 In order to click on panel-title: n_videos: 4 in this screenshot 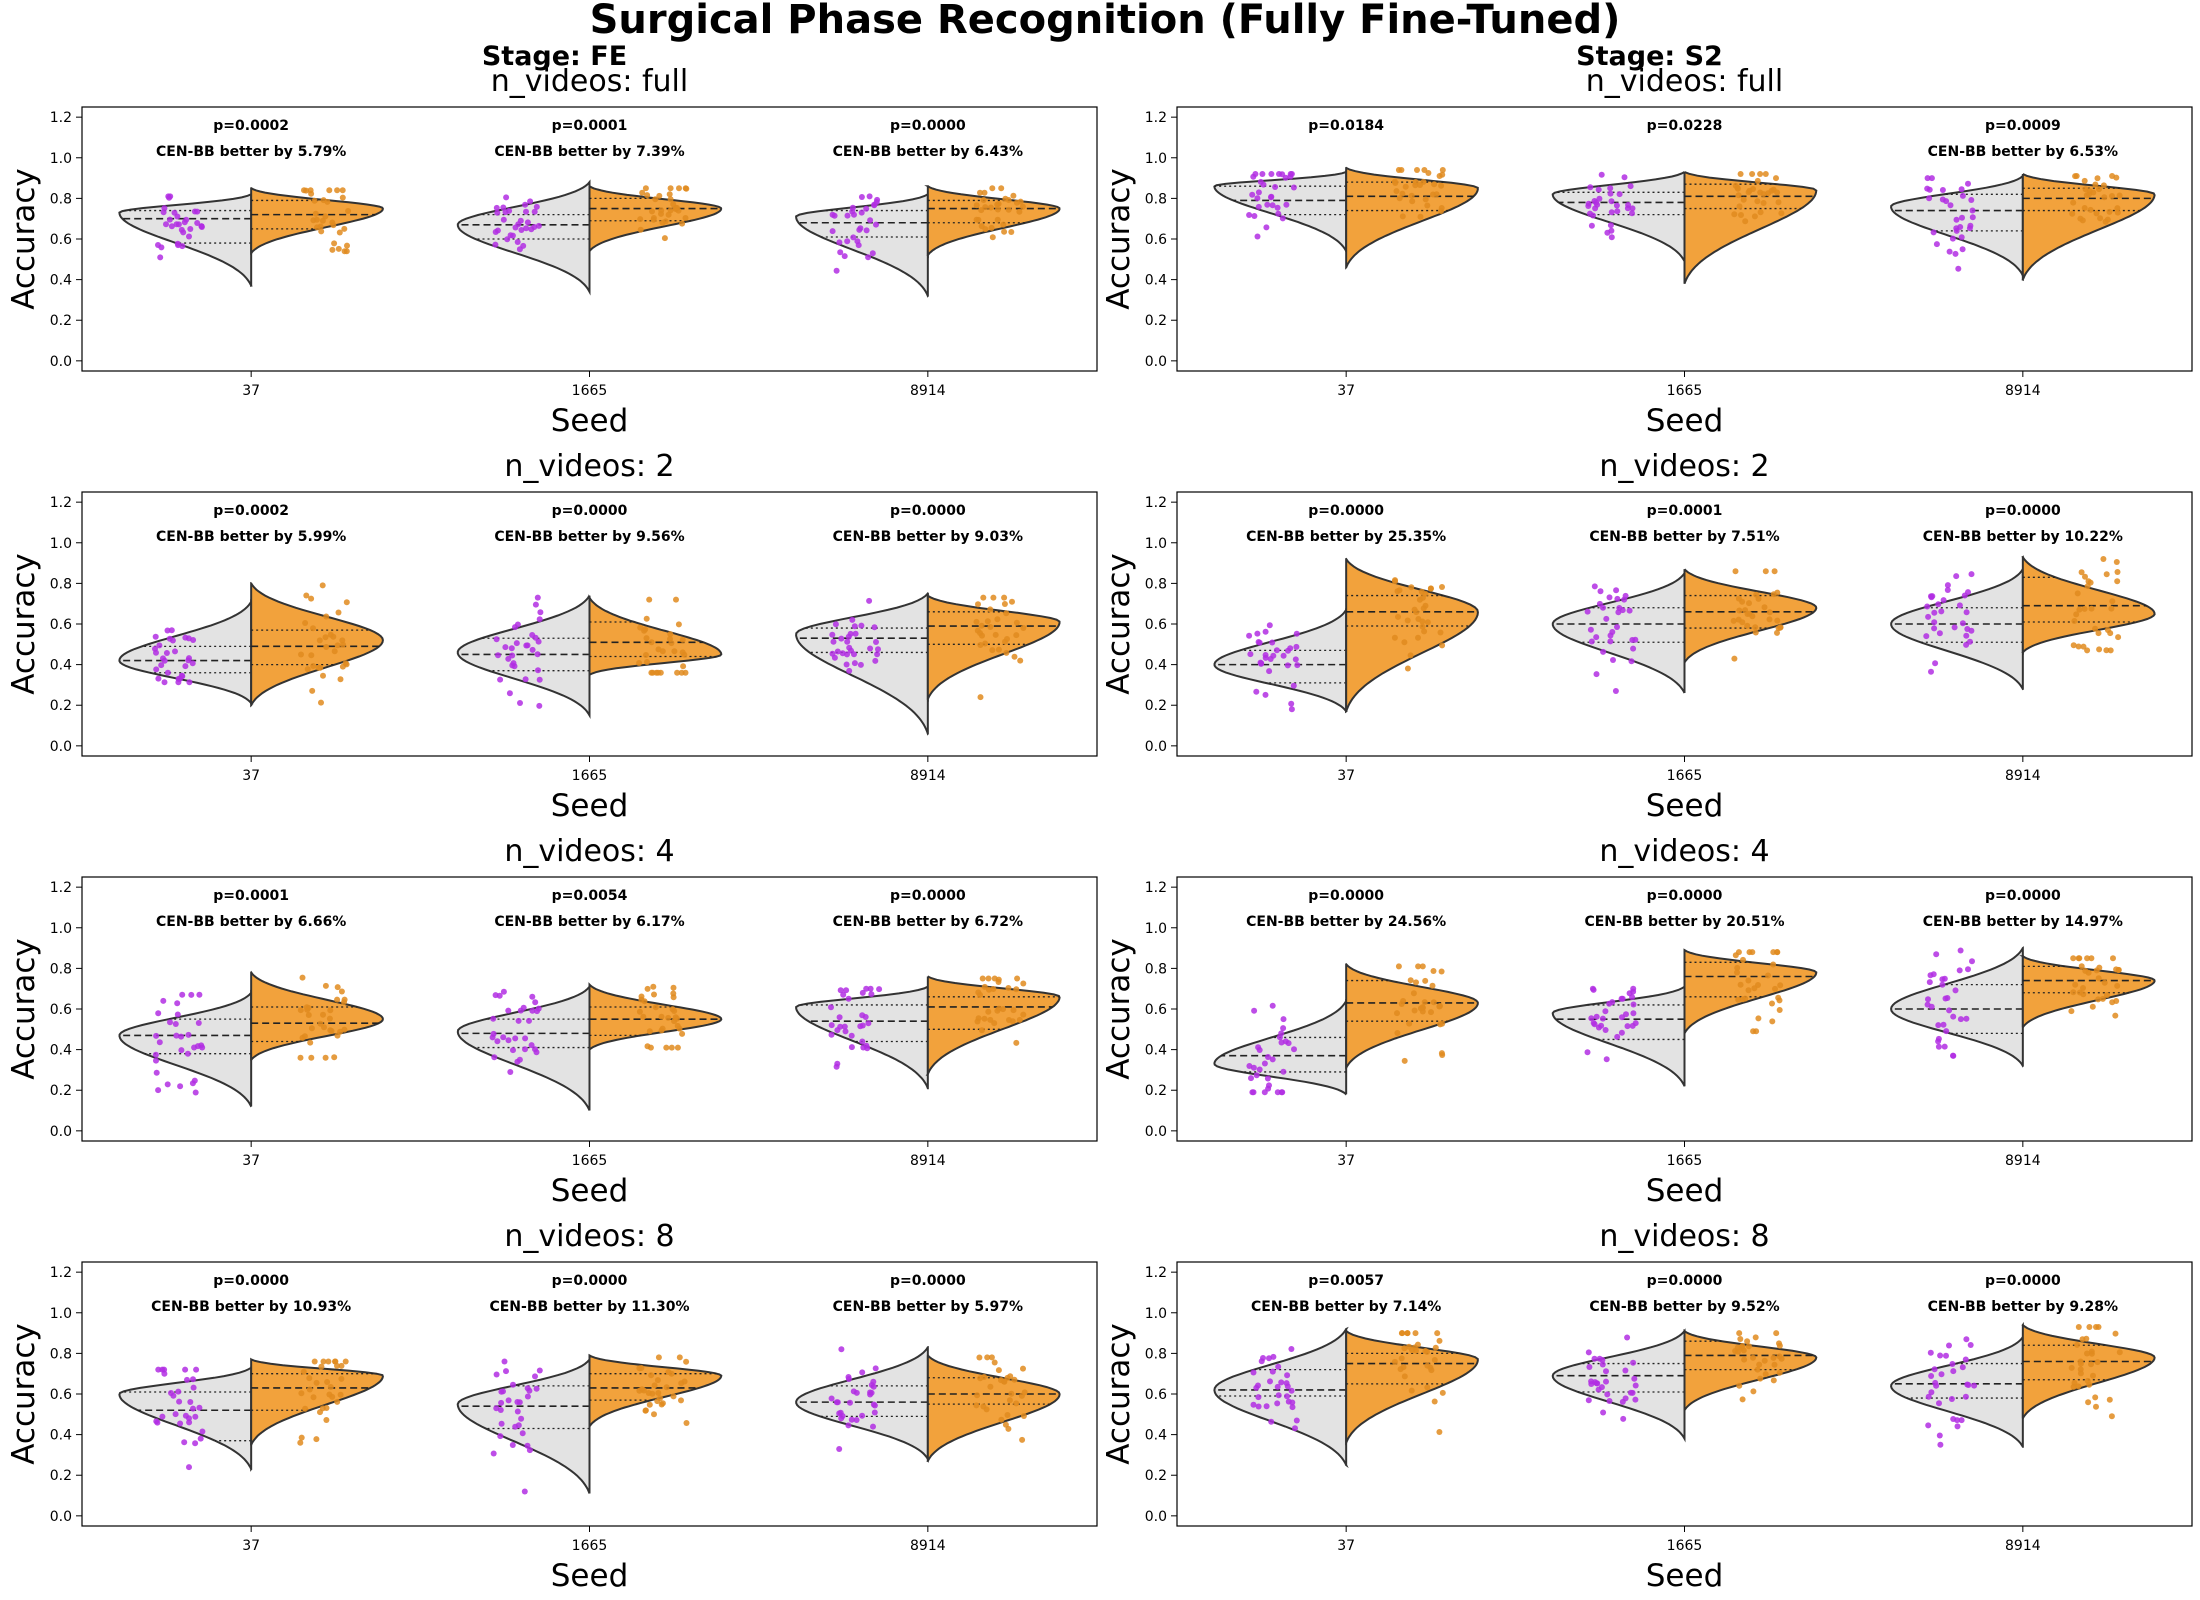, I will do `click(589, 851)`.